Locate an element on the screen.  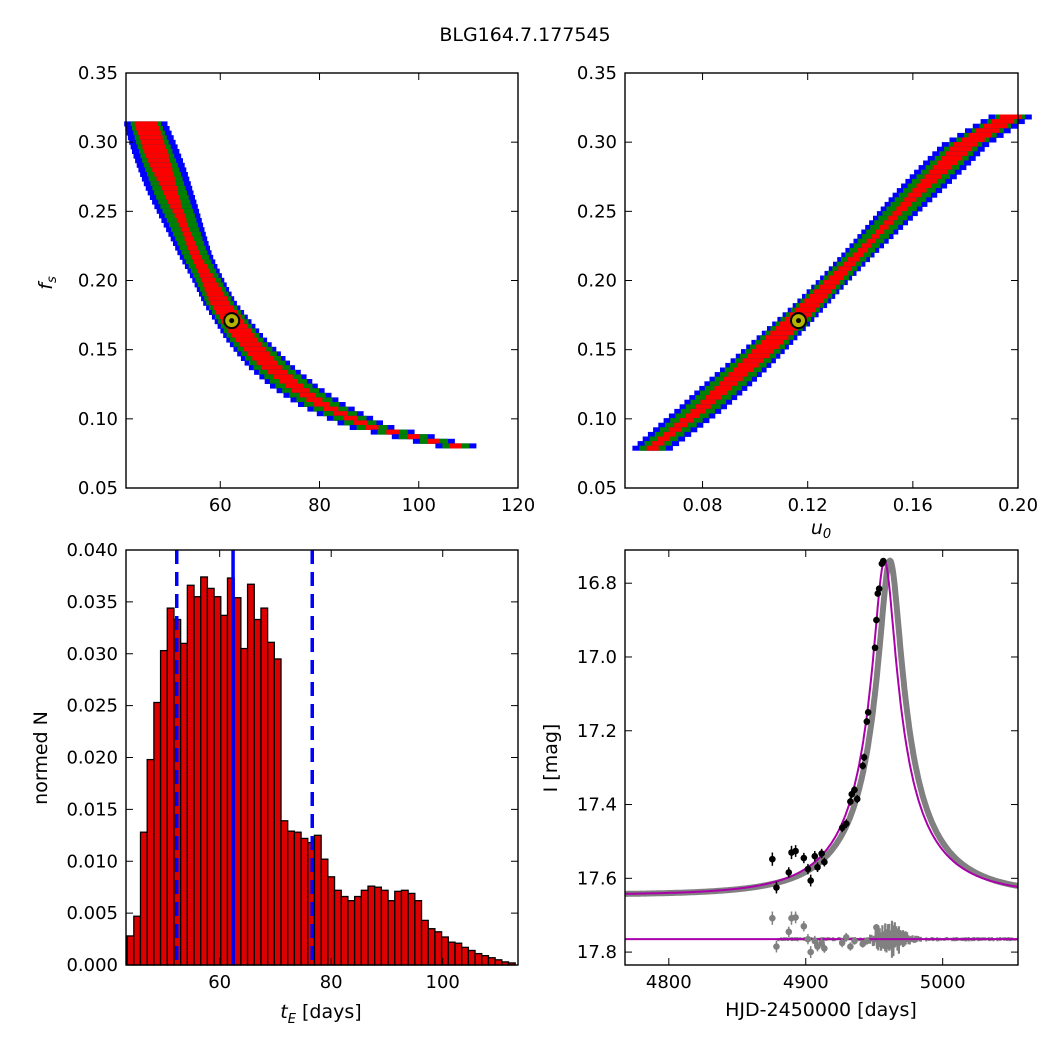
tl-ytick-label: 0.30 is located at coordinates (98, 142).